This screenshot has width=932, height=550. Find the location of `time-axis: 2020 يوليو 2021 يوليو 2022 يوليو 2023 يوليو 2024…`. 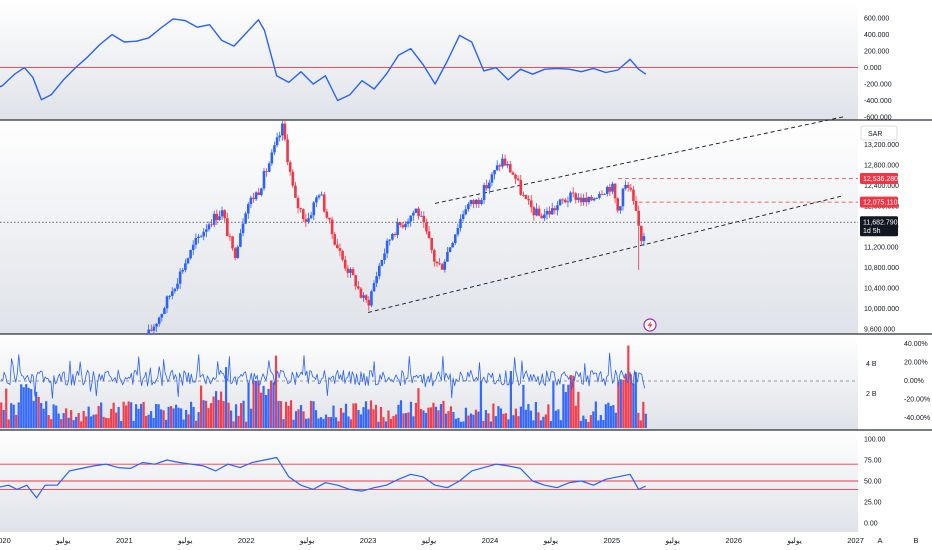

time-axis: 2020 يوليو 2021 يوليو 2022 يوليو 2023 يوليو 2024… is located at coordinates (459, 540).